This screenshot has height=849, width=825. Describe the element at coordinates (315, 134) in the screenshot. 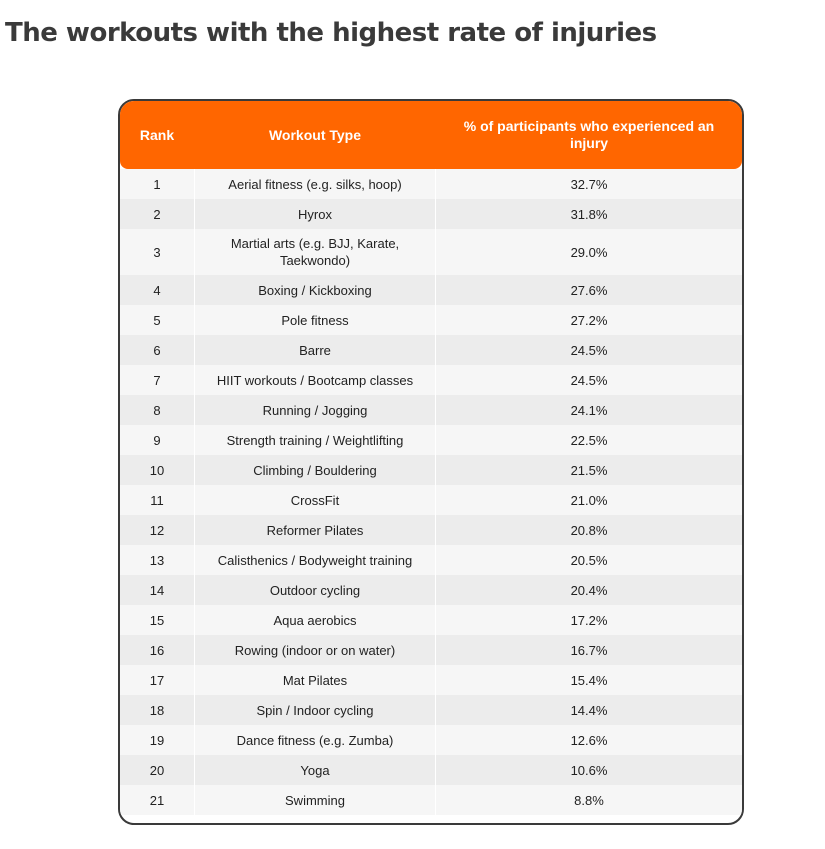

I see `header-workout-type: Workout Type` at that location.